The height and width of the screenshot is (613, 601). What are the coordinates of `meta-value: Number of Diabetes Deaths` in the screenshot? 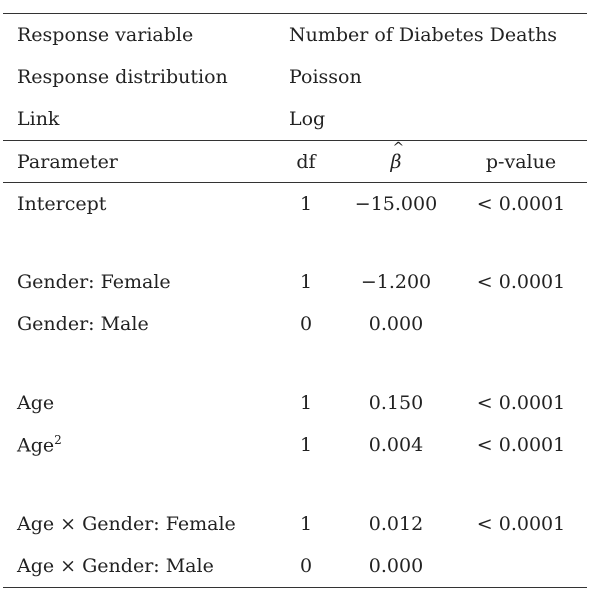 It's located at (431, 34).